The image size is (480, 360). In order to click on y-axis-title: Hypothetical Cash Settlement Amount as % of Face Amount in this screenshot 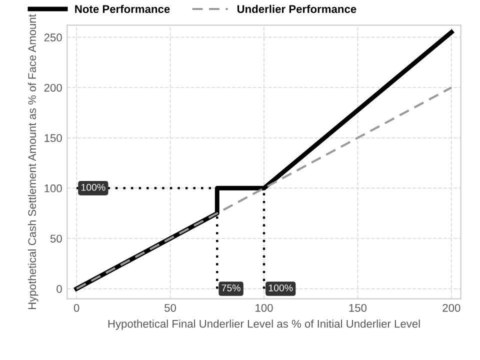, I will do `click(33, 161)`.